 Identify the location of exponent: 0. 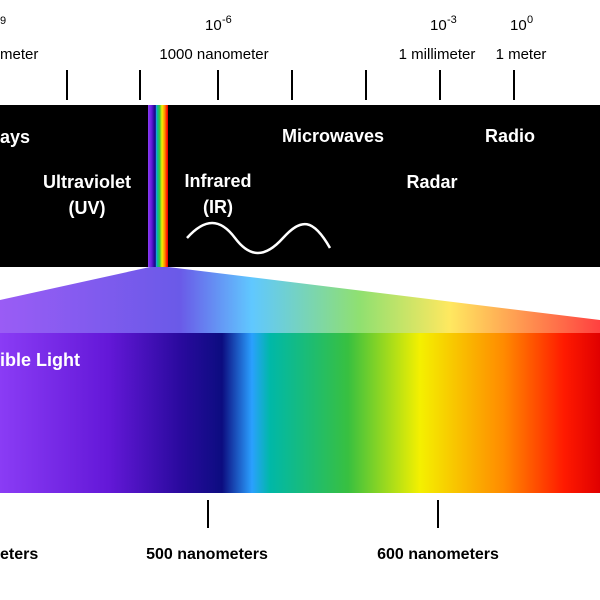
(530, 20).